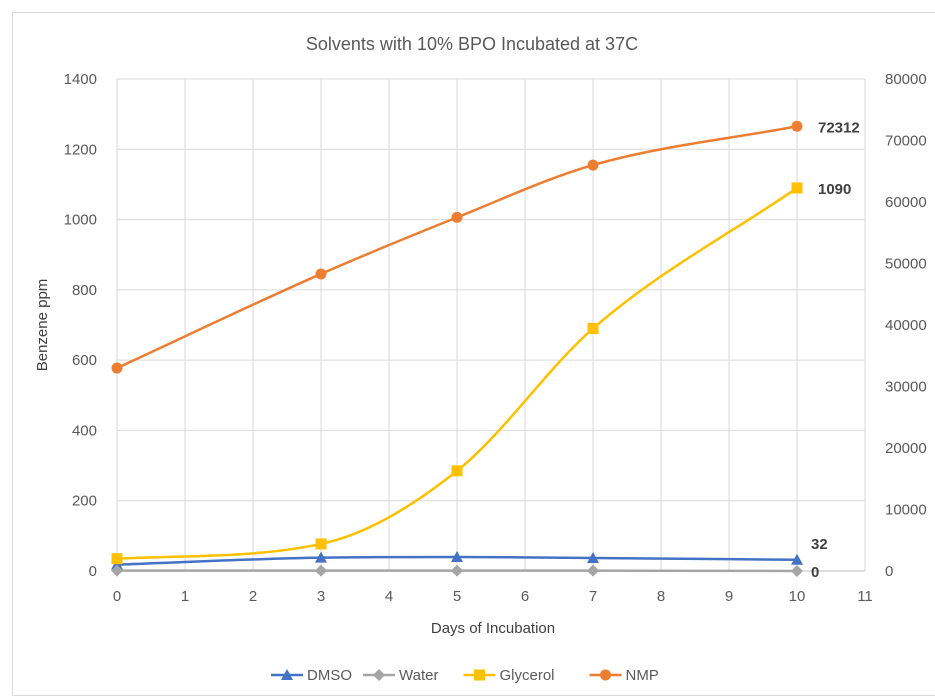  What do you see at coordinates (80, 220) in the screenshot?
I see `y-tick-label: 1000` at bounding box center [80, 220].